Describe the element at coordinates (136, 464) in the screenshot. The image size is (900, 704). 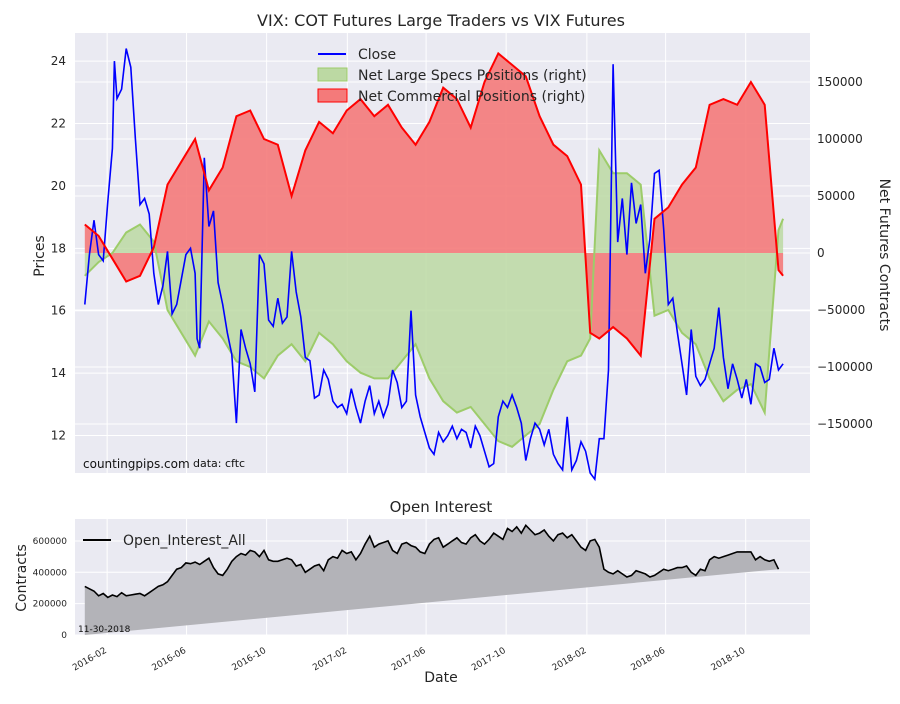
I see `source-site-annotation: countingpips.com` at that location.